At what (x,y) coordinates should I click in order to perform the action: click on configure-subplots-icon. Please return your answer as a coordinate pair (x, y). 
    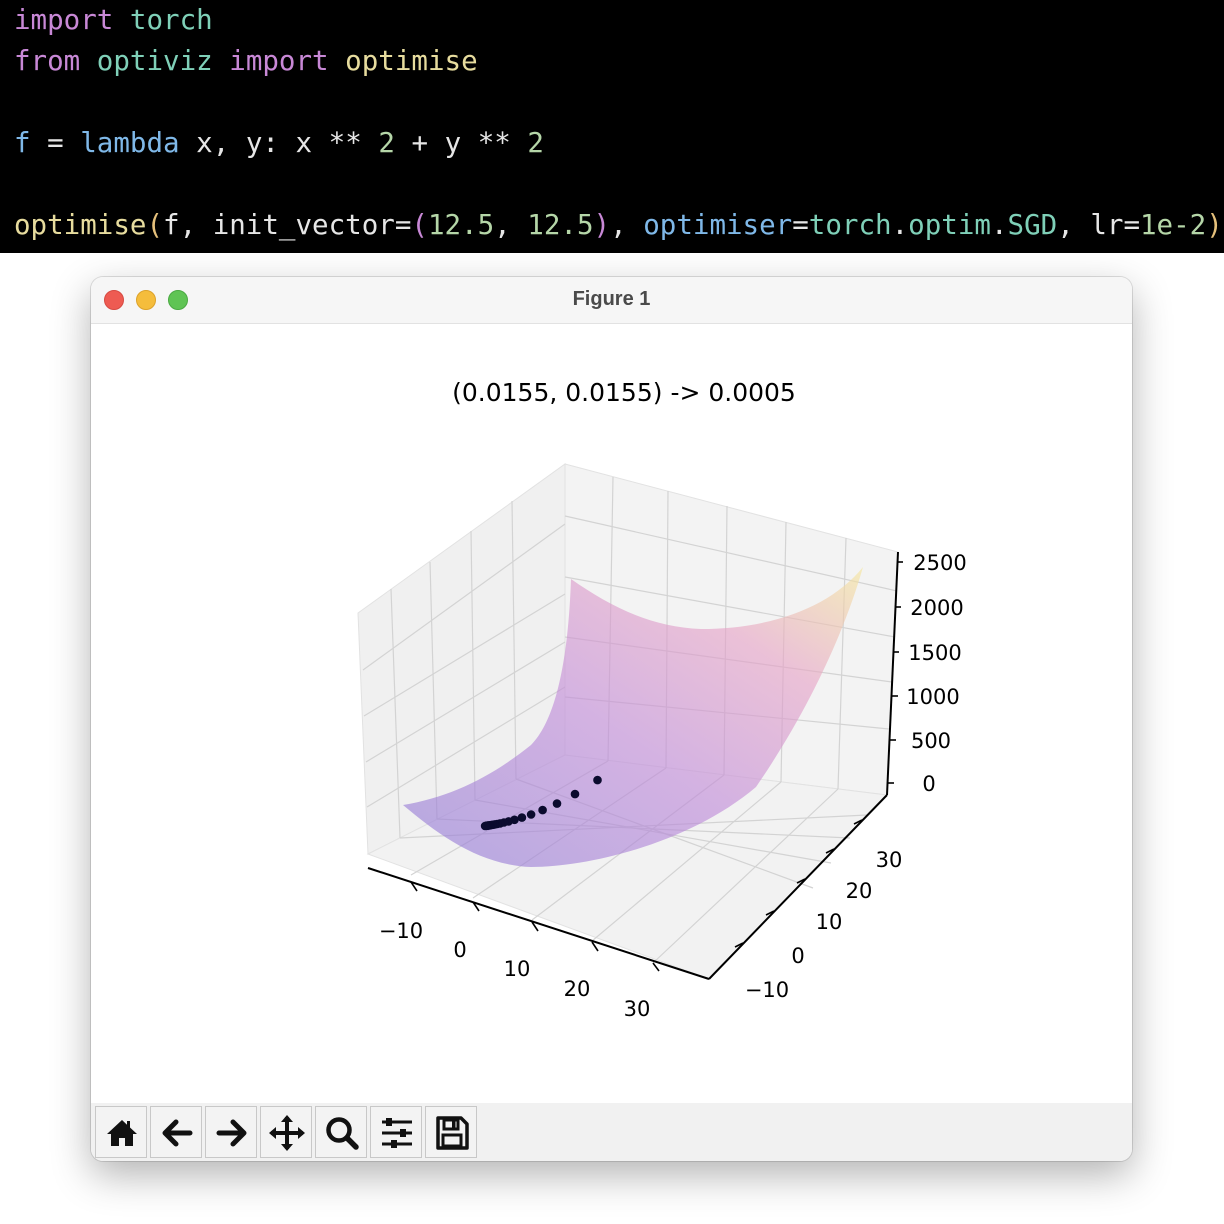
    Looking at the image, I should click on (397, 1133).